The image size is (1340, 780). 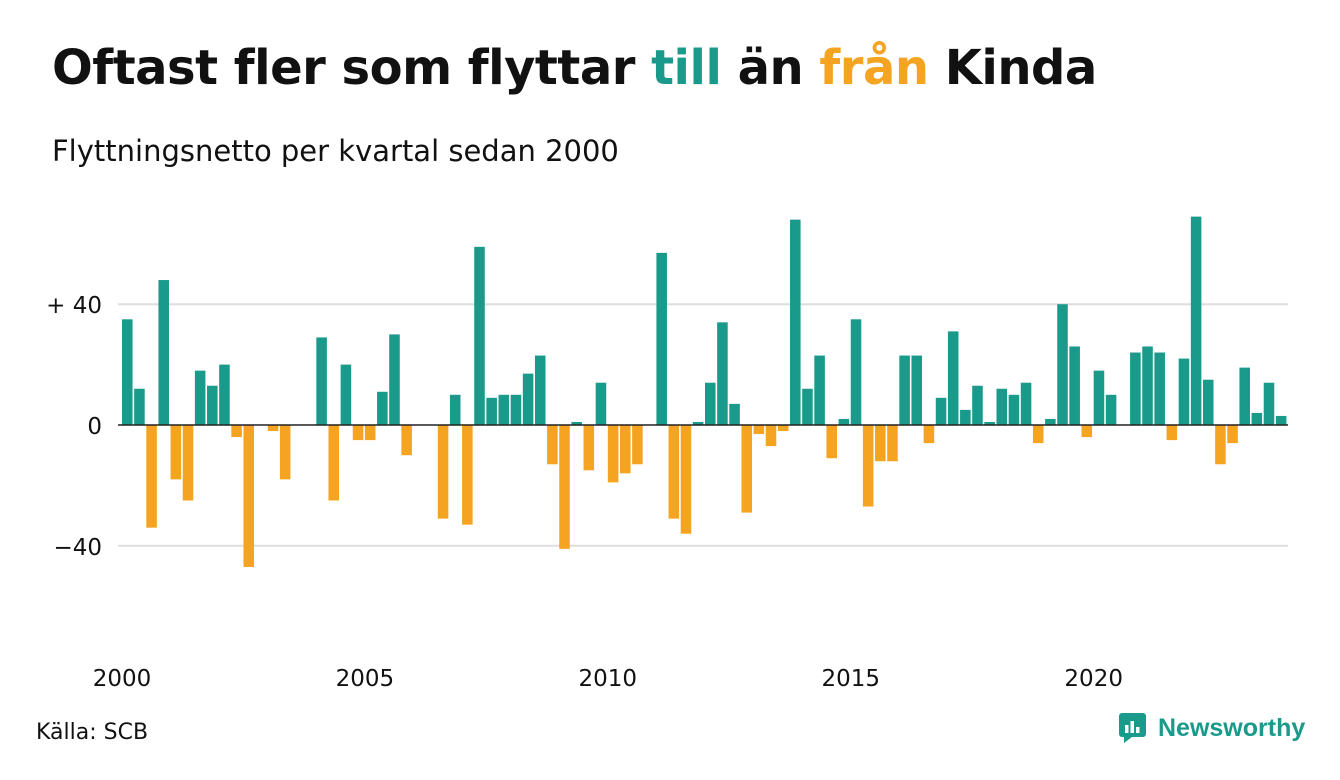 I want to click on x-tick-label: 2010, so click(x=608, y=679).